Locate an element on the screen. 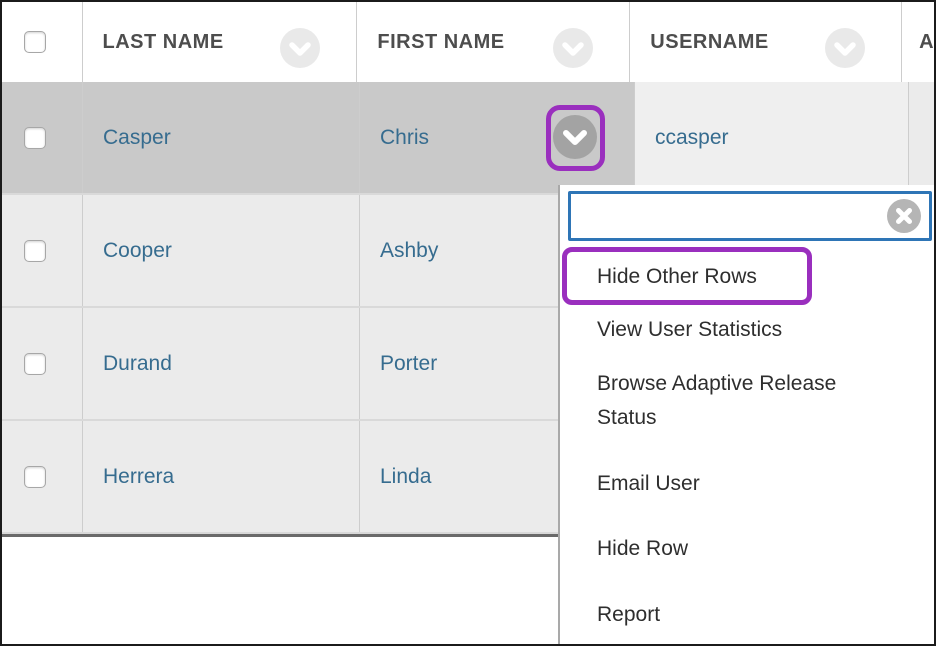  column-label-last-name: LAST NAME is located at coordinates (163, 41).